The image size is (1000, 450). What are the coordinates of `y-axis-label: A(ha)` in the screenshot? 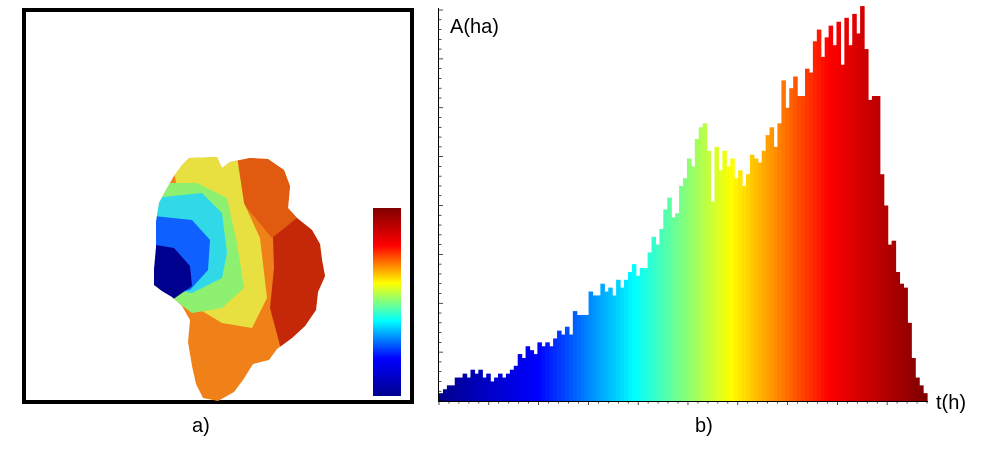 It's located at (474, 27).